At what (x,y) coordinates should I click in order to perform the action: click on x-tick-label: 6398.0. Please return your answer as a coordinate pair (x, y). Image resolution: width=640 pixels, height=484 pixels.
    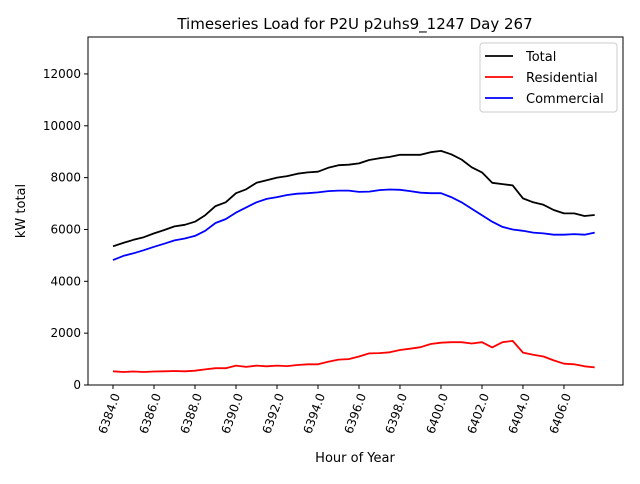
    Looking at the image, I should click on (397, 413).